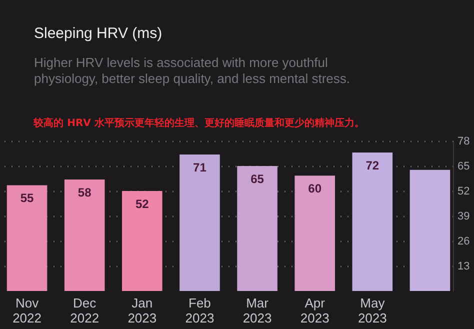  Describe the element at coordinates (27, 198) in the screenshot. I see `data-label: 55` at that location.